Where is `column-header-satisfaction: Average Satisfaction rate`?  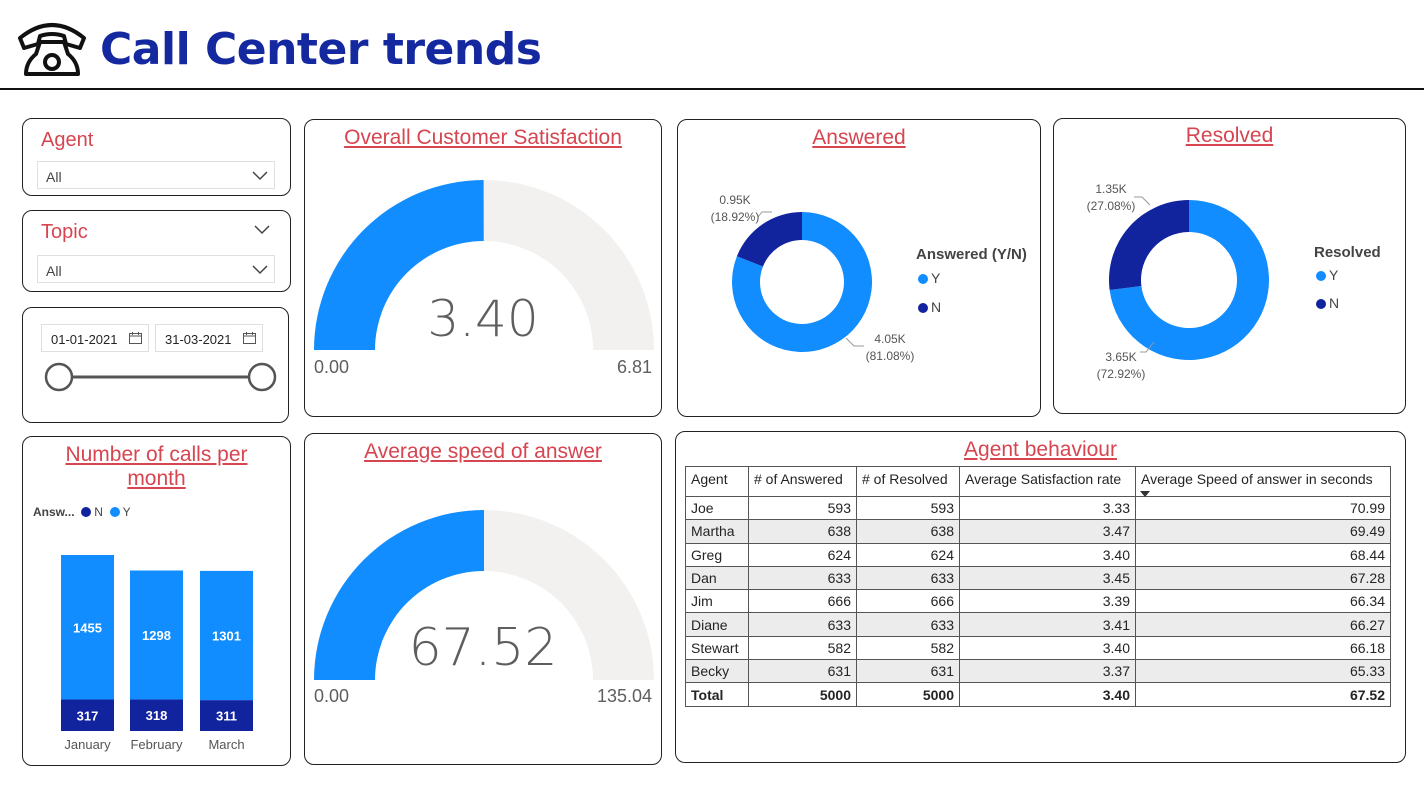 column-header-satisfaction: Average Satisfaction rate is located at coordinates (1047, 481).